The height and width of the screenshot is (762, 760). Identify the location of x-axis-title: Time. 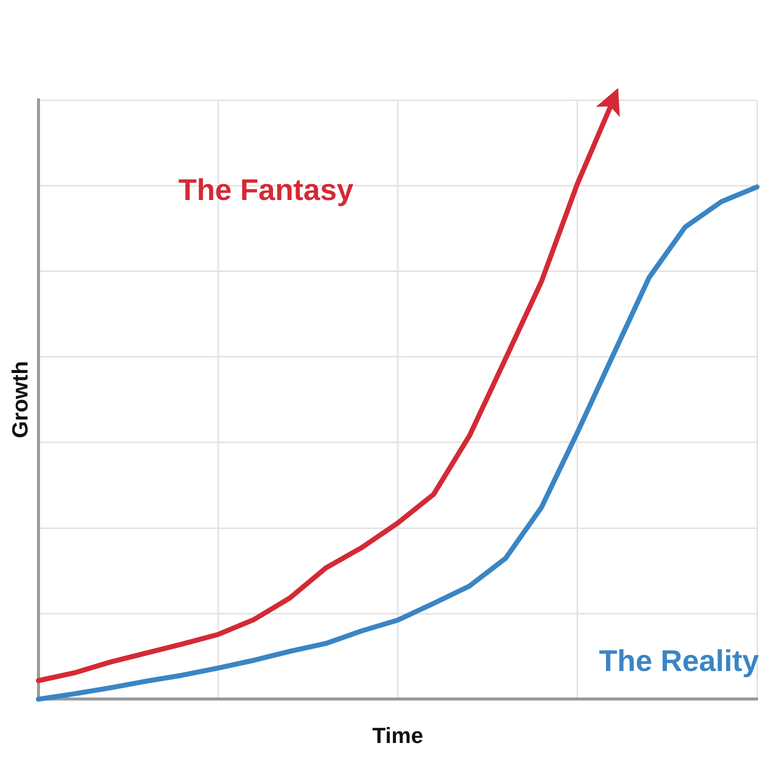
(398, 735).